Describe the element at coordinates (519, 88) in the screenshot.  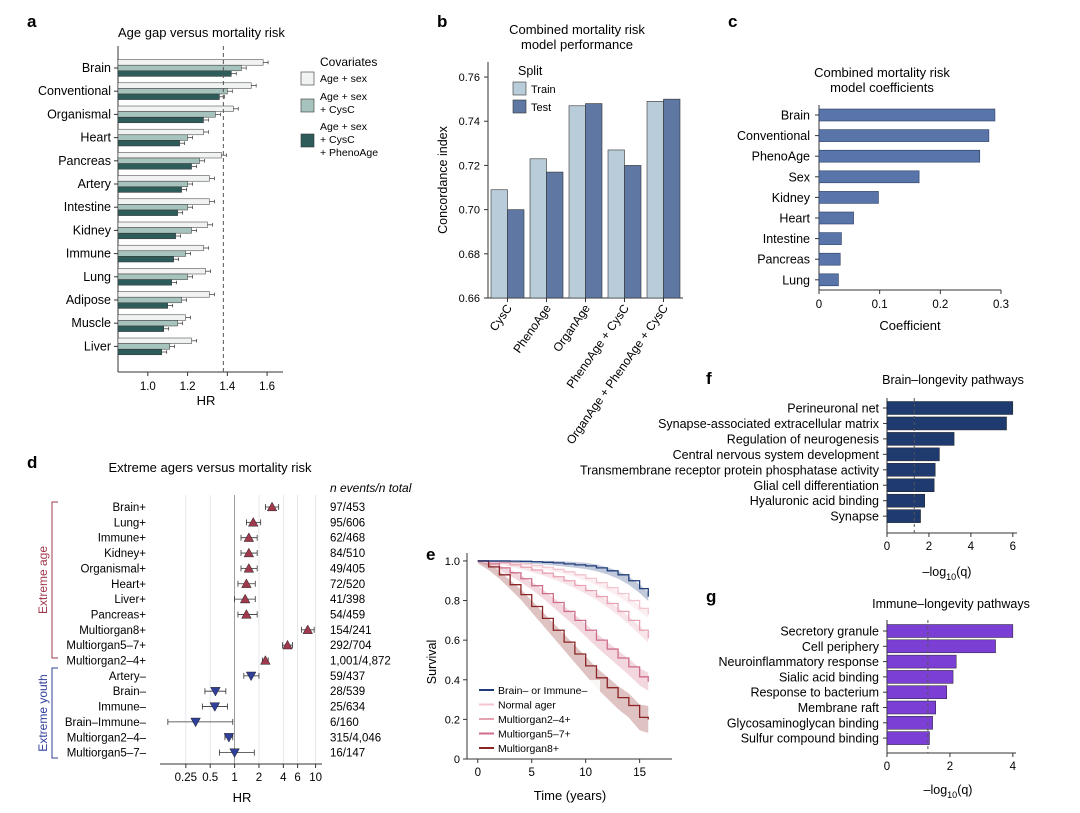
I see `legend-swatch-train` at that location.